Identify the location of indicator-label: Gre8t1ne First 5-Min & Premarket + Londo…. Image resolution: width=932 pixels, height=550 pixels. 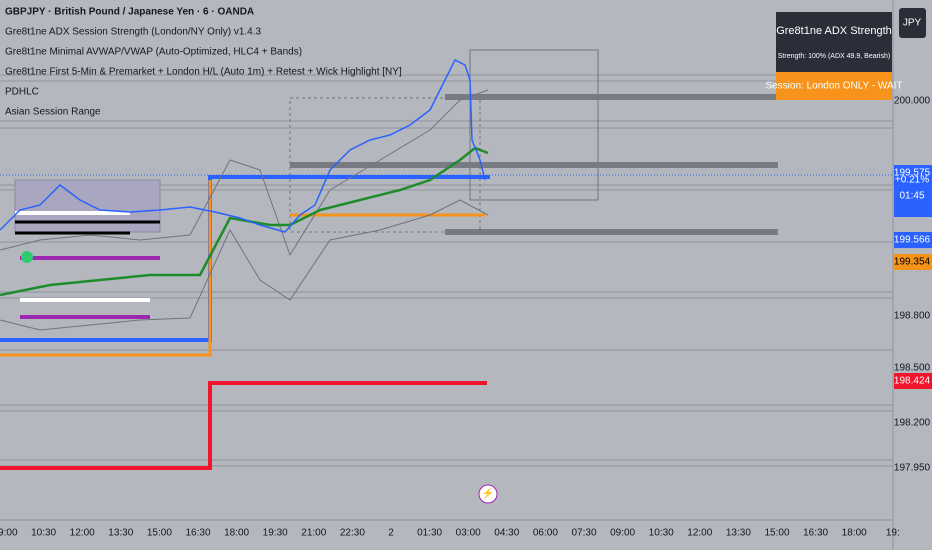
(203, 72).